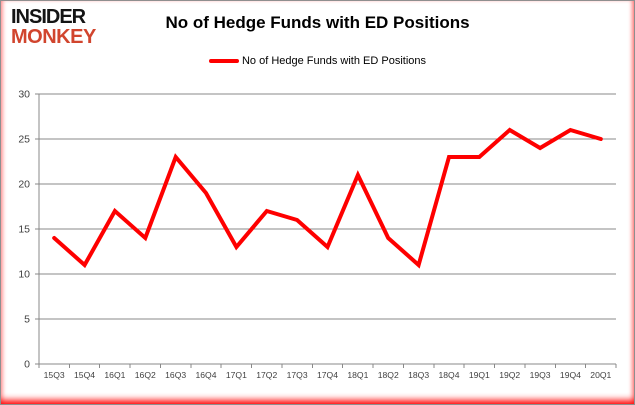 This screenshot has height=405, width=635. I want to click on logo-text-monkey: MONKEY, so click(53, 36).